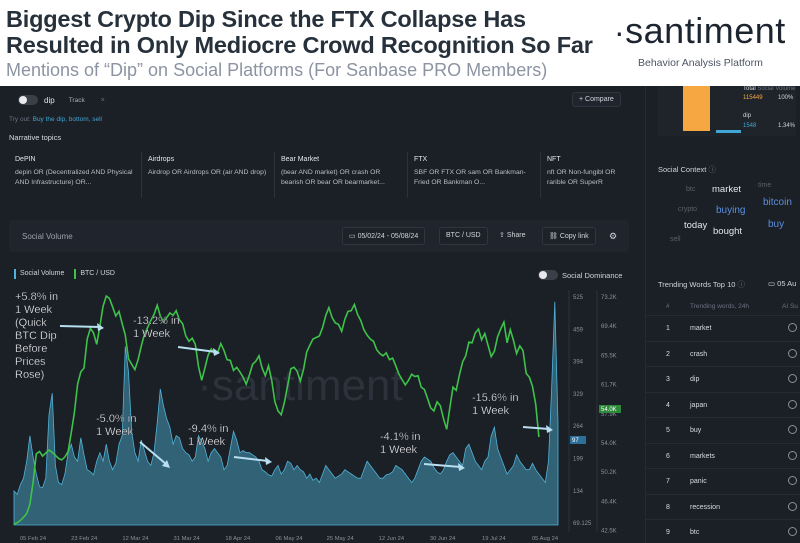 The height and width of the screenshot is (543, 800). I want to click on try-out-suggestion: Buy the dip, bottom, sell, so click(67, 119).